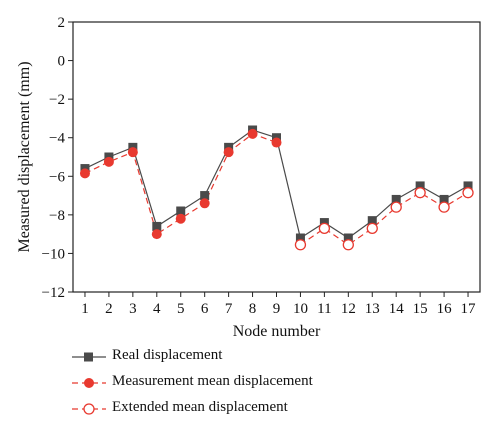 The height and width of the screenshot is (444, 500). Describe the element at coordinates (200, 407) in the screenshot. I see `legend-label-extended: Extended mean displacement` at that location.